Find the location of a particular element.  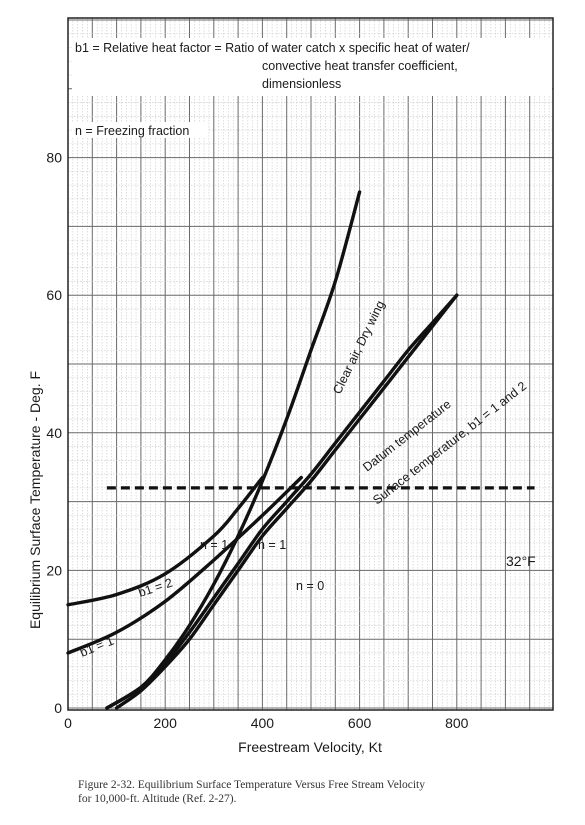

y-tick-labels: 0 20 40 60 80 is located at coordinates (54, 433).